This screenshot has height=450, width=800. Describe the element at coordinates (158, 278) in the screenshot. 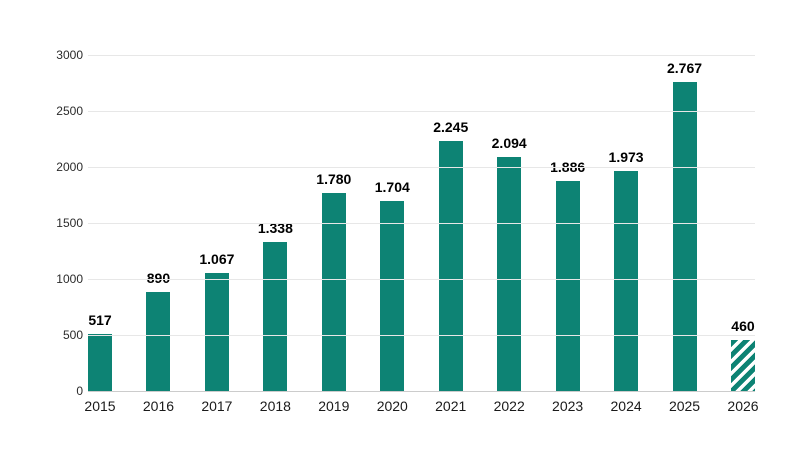

I see `bar-value-label: 890` at that location.